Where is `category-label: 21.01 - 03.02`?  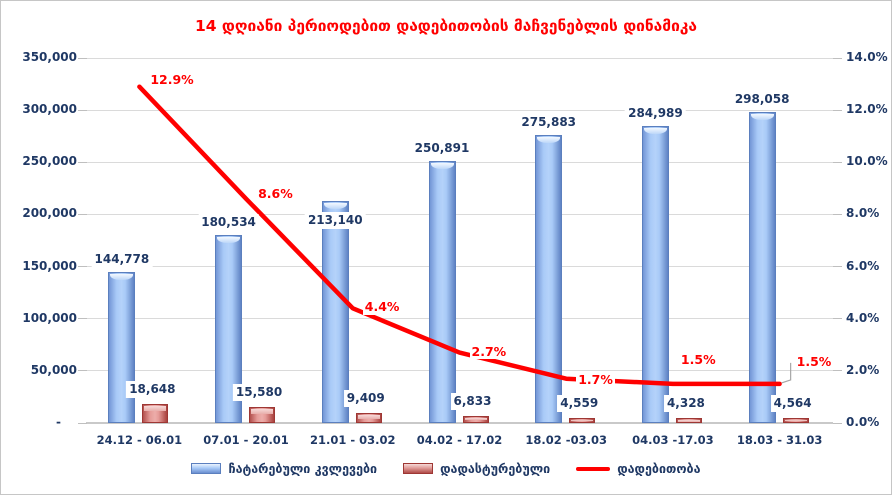
category-label: 21.01 - 03.02 is located at coordinates (353, 440).